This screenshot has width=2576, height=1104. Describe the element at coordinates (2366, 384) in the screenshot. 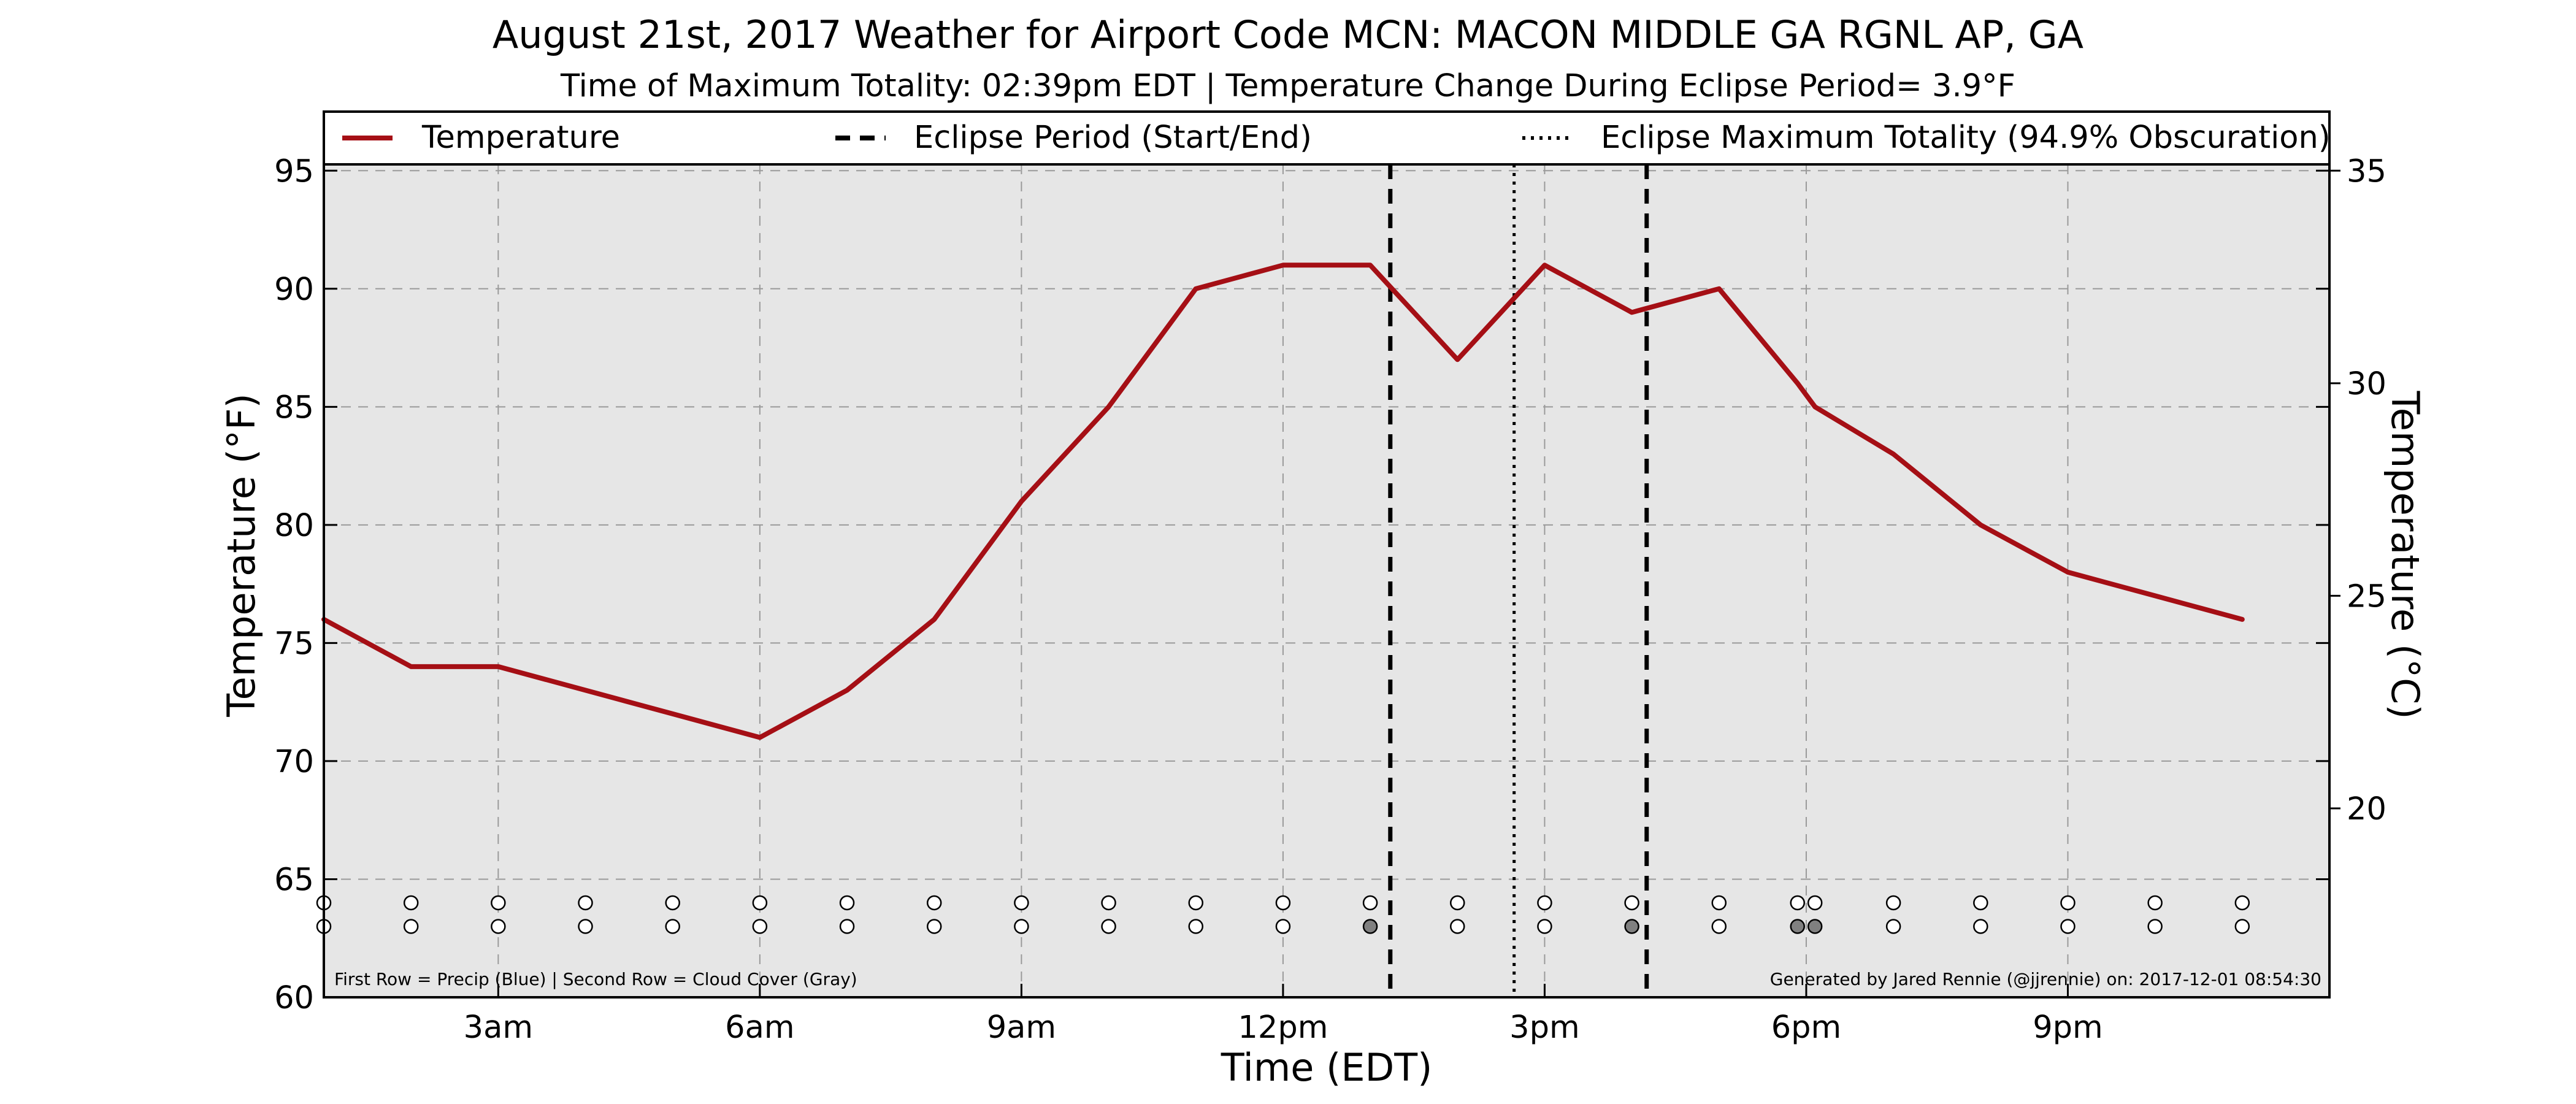

I see `y2-tick-label: 30` at that location.